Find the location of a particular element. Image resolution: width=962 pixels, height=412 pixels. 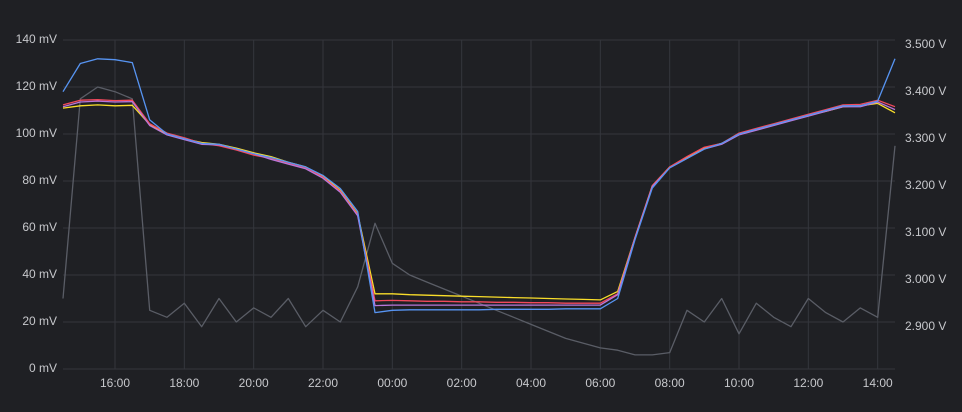

y2-tick-label: 3.500 V is located at coordinates (925, 44).